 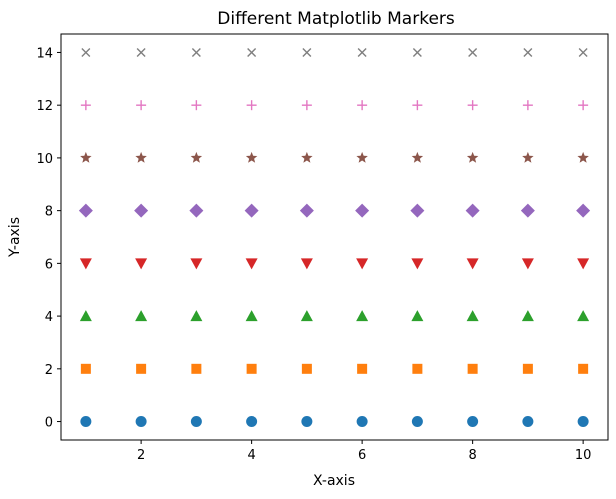 I want to click on y-tick-label: 8, so click(x=49, y=212).